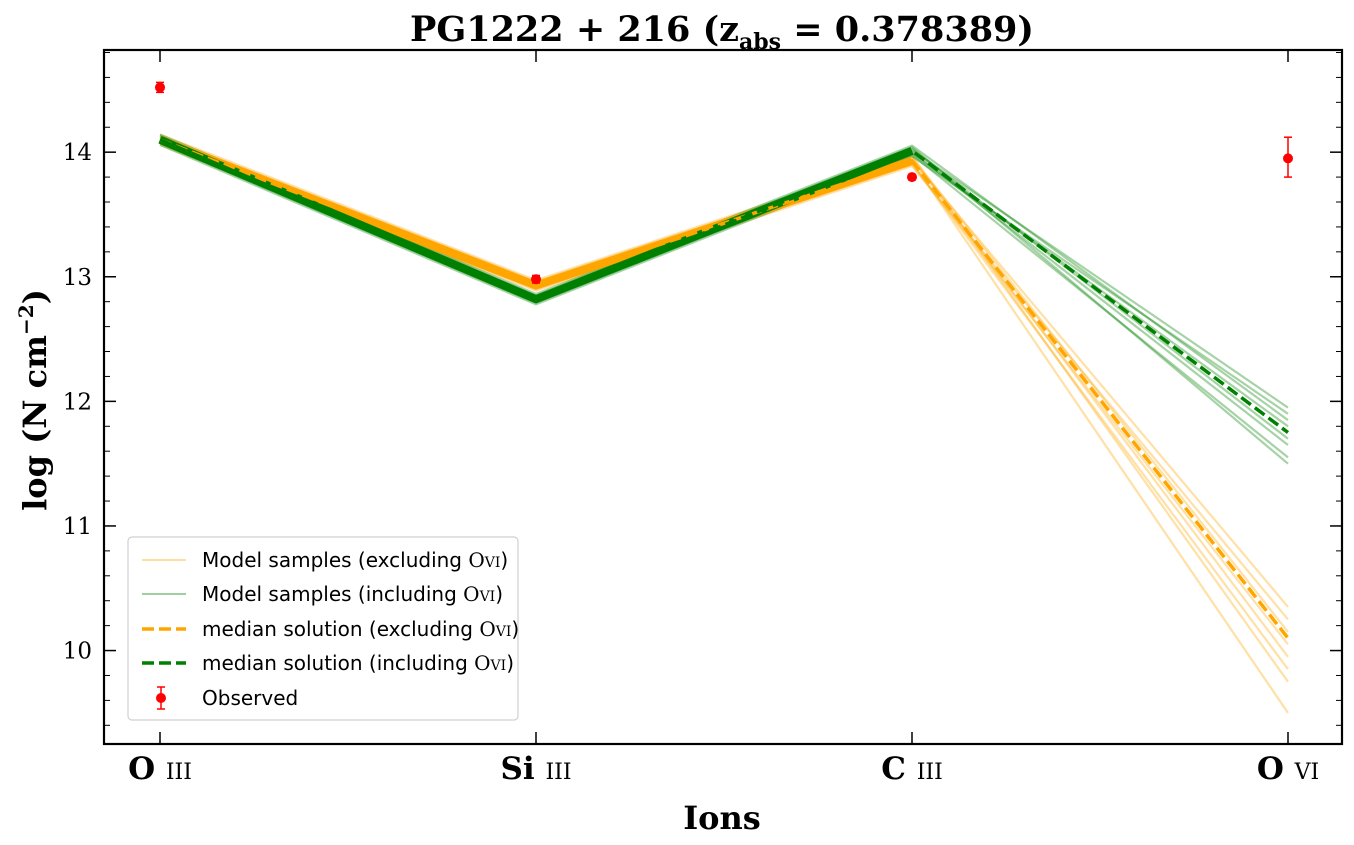  Describe the element at coordinates (35, 423) in the screenshot. I see `ylabel-main: log (N cm` at that location.